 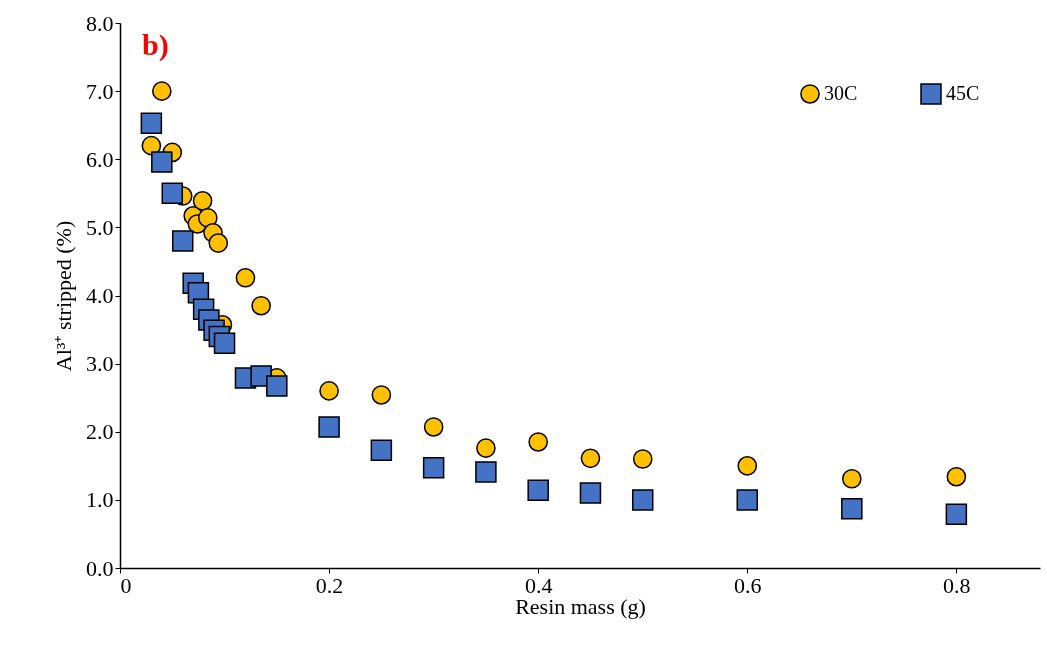 I want to click on legend-label: 30C, so click(x=841, y=92).